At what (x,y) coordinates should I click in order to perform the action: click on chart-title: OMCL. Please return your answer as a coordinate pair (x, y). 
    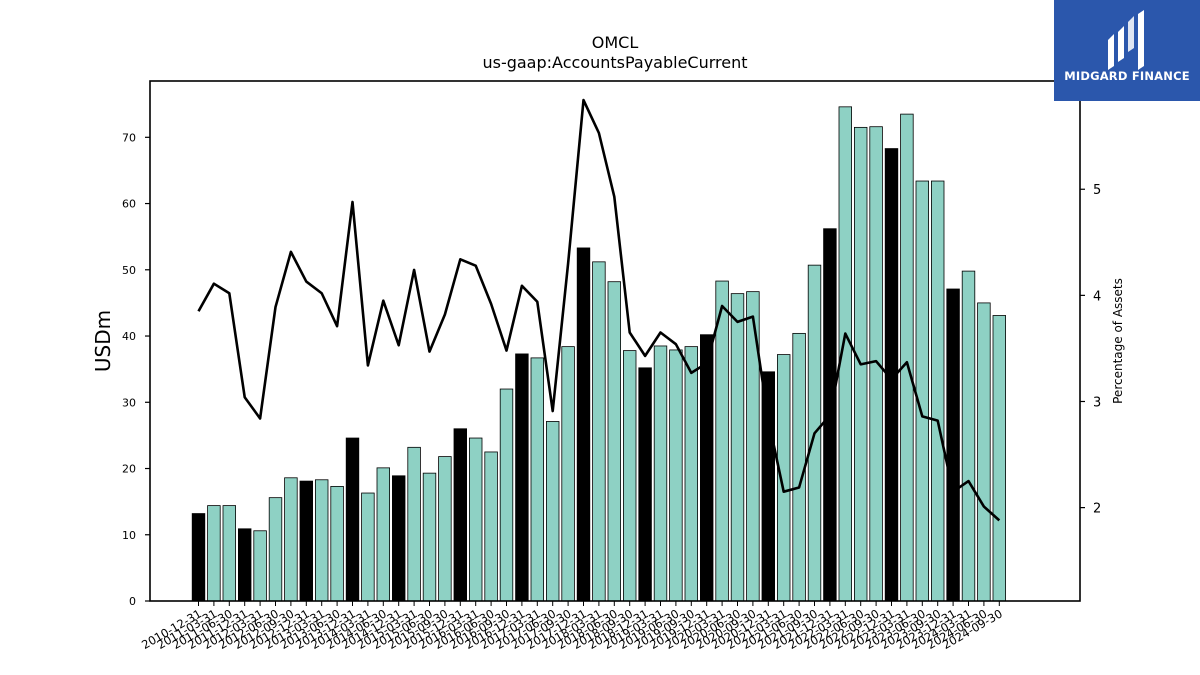
    Looking at the image, I should click on (615, 42).